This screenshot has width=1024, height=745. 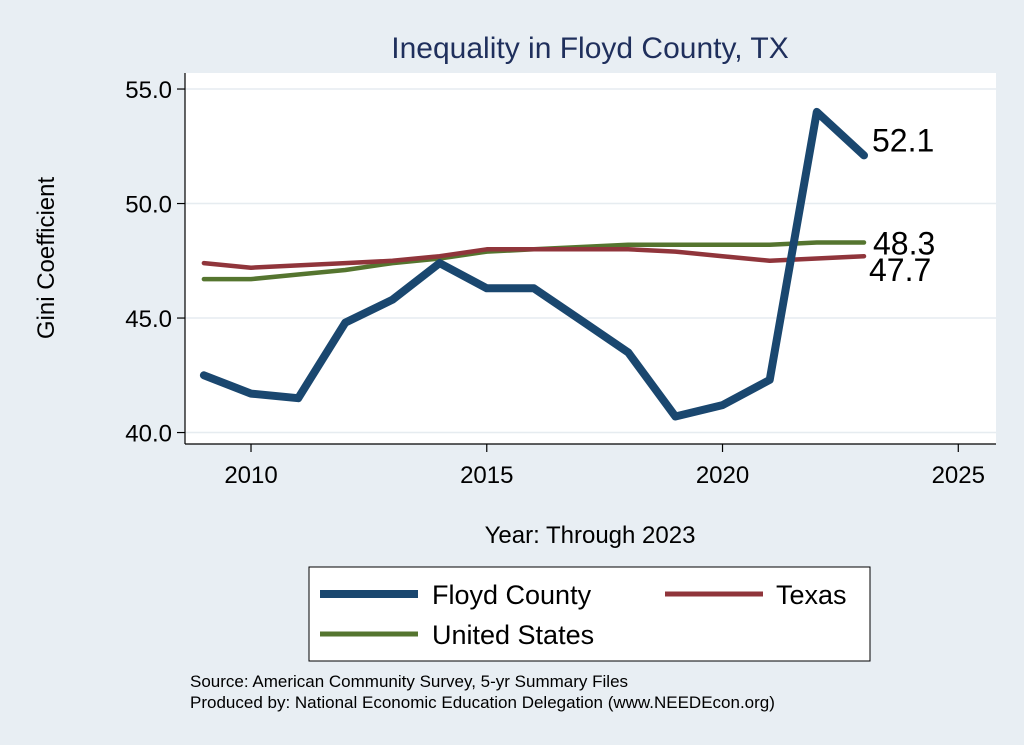 I want to click on y-axis-label: Gini Coefficient, so click(x=46, y=258).